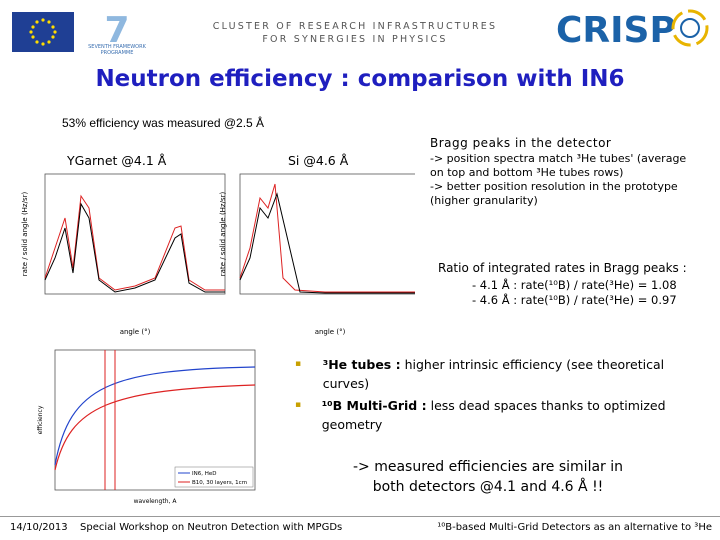 The height and width of the screenshot is (540, 720). Describe the element at coordinates (574, 300) in the screenshot. I see `ratio-line: - 4.6 Å : rate(¹⁰B) / rate(³He) = 0.97` at that location.